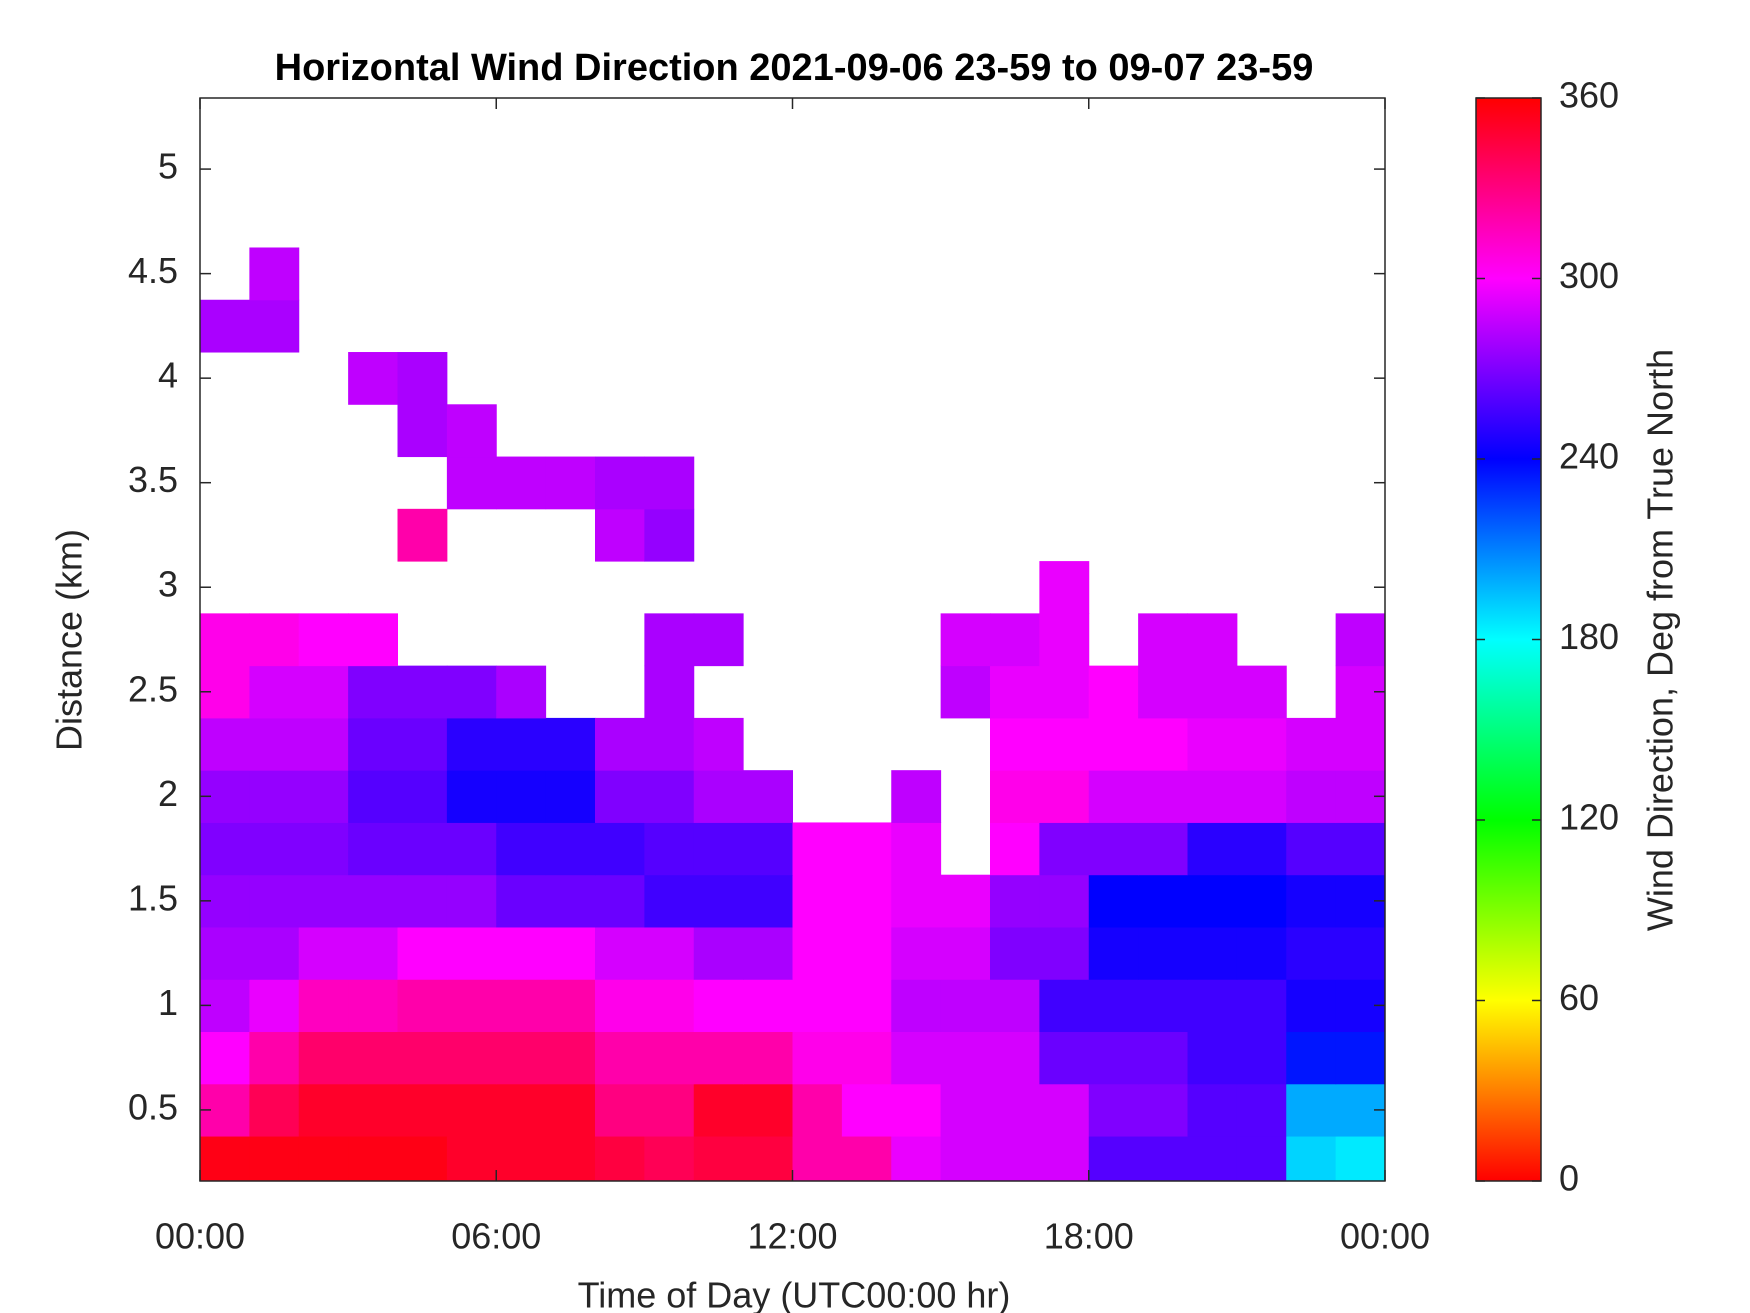 The image size is (1750, 1313). What do you see at coordinates (168, 166) in the screenshot?
I see `y-tick-label: 5` at bounding box center [168, 166].